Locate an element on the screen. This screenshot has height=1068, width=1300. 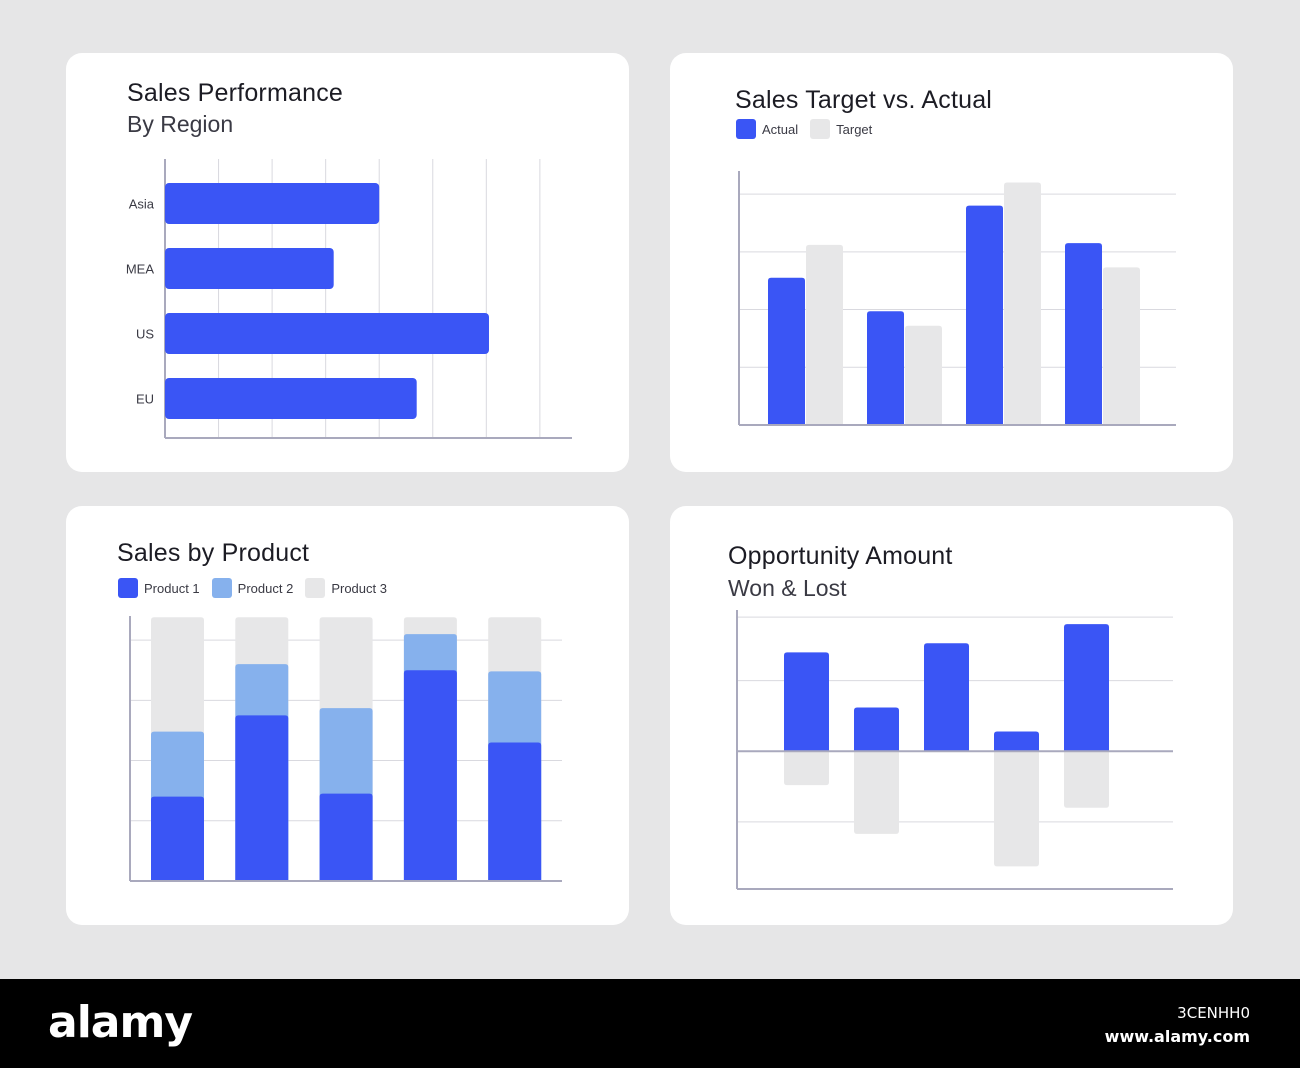
chart-subtitle: Won & Lost is located at coordinates (787, 588).